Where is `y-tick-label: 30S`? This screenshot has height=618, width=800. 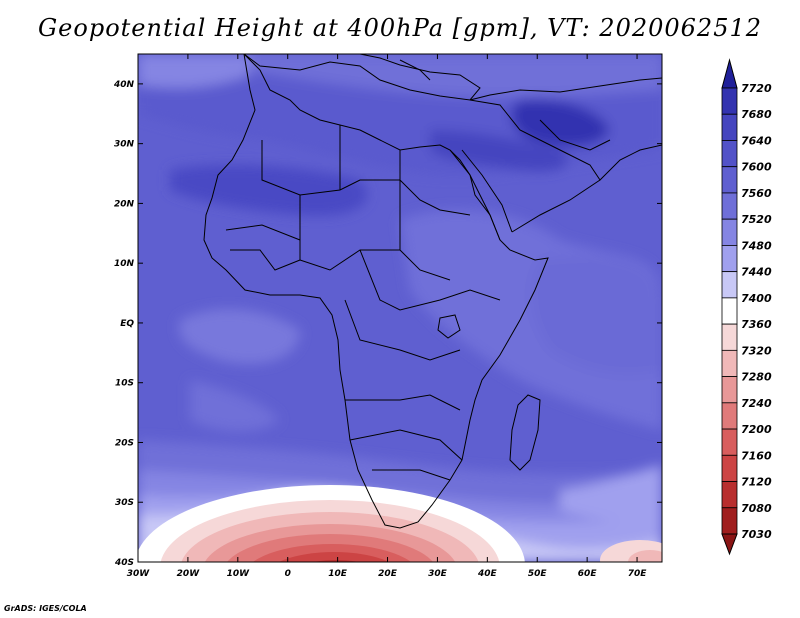 y-tick-label: 30S is located at coordinates (124, 503).